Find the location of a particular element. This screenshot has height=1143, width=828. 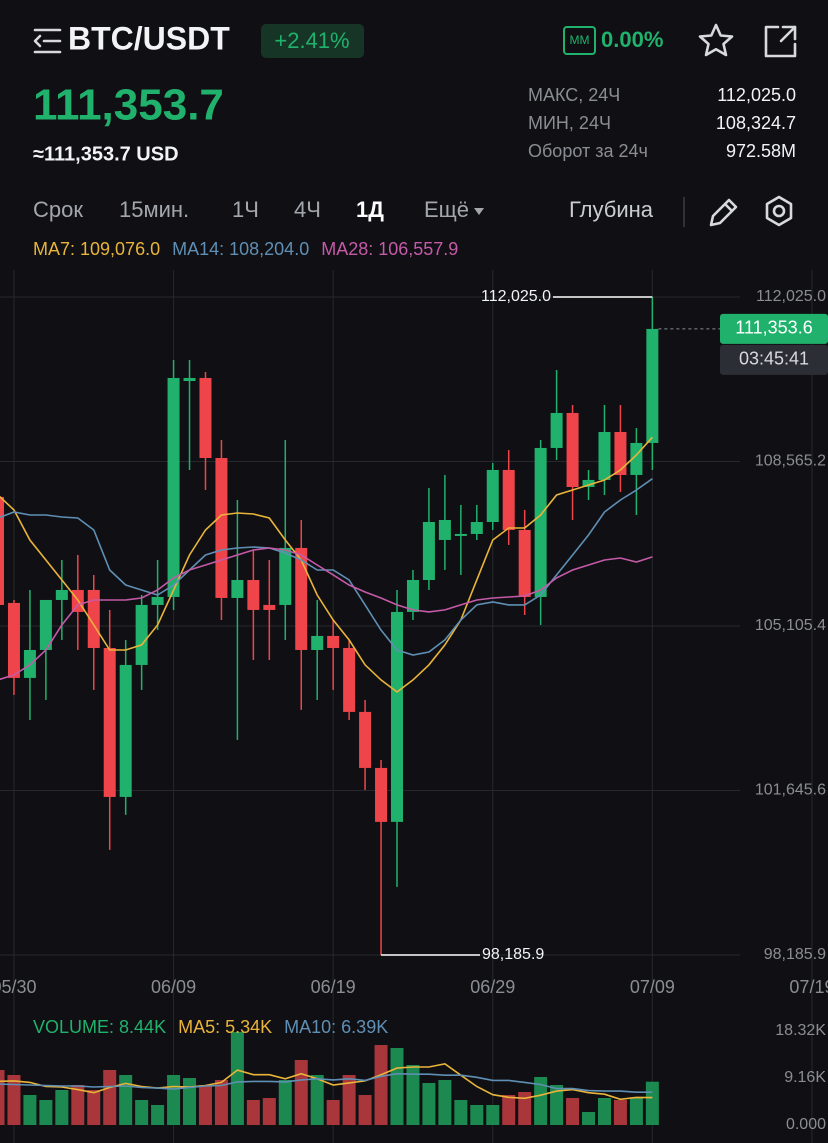

low-label: 98,185.9 is located at coordinates (513, 954).